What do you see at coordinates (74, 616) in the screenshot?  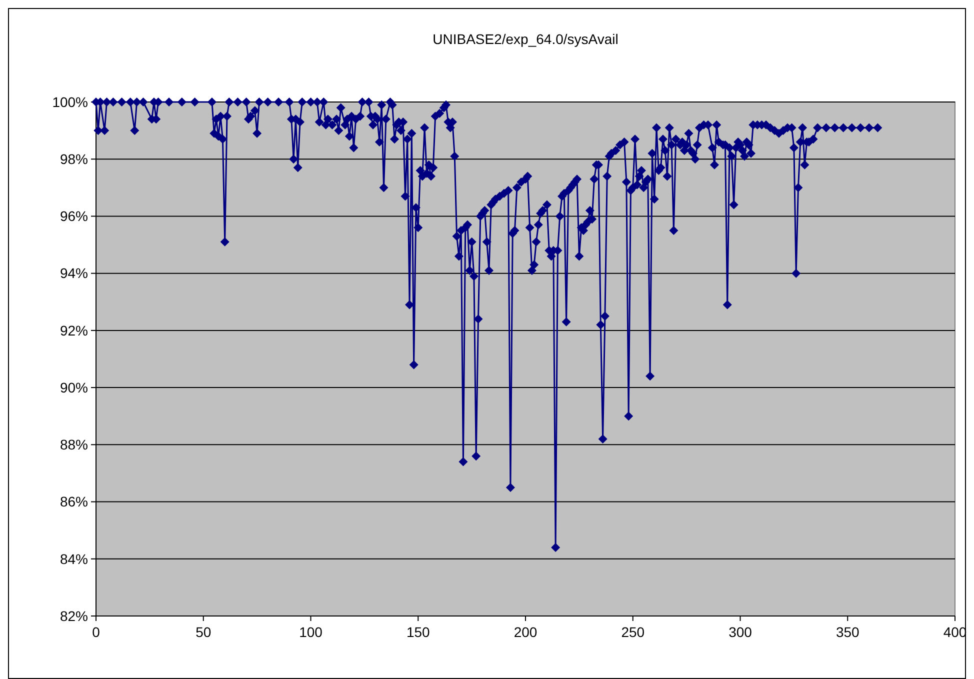 I see `y-tick-label: 82%` at bounding box center [74, 616].